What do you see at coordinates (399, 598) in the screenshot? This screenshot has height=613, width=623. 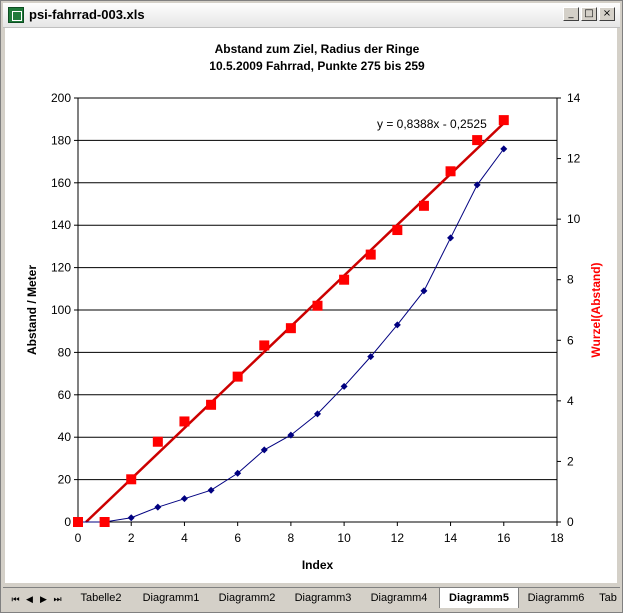 I see `tab-diagramm4: Diagramm4` at bounding box center [399, 598].